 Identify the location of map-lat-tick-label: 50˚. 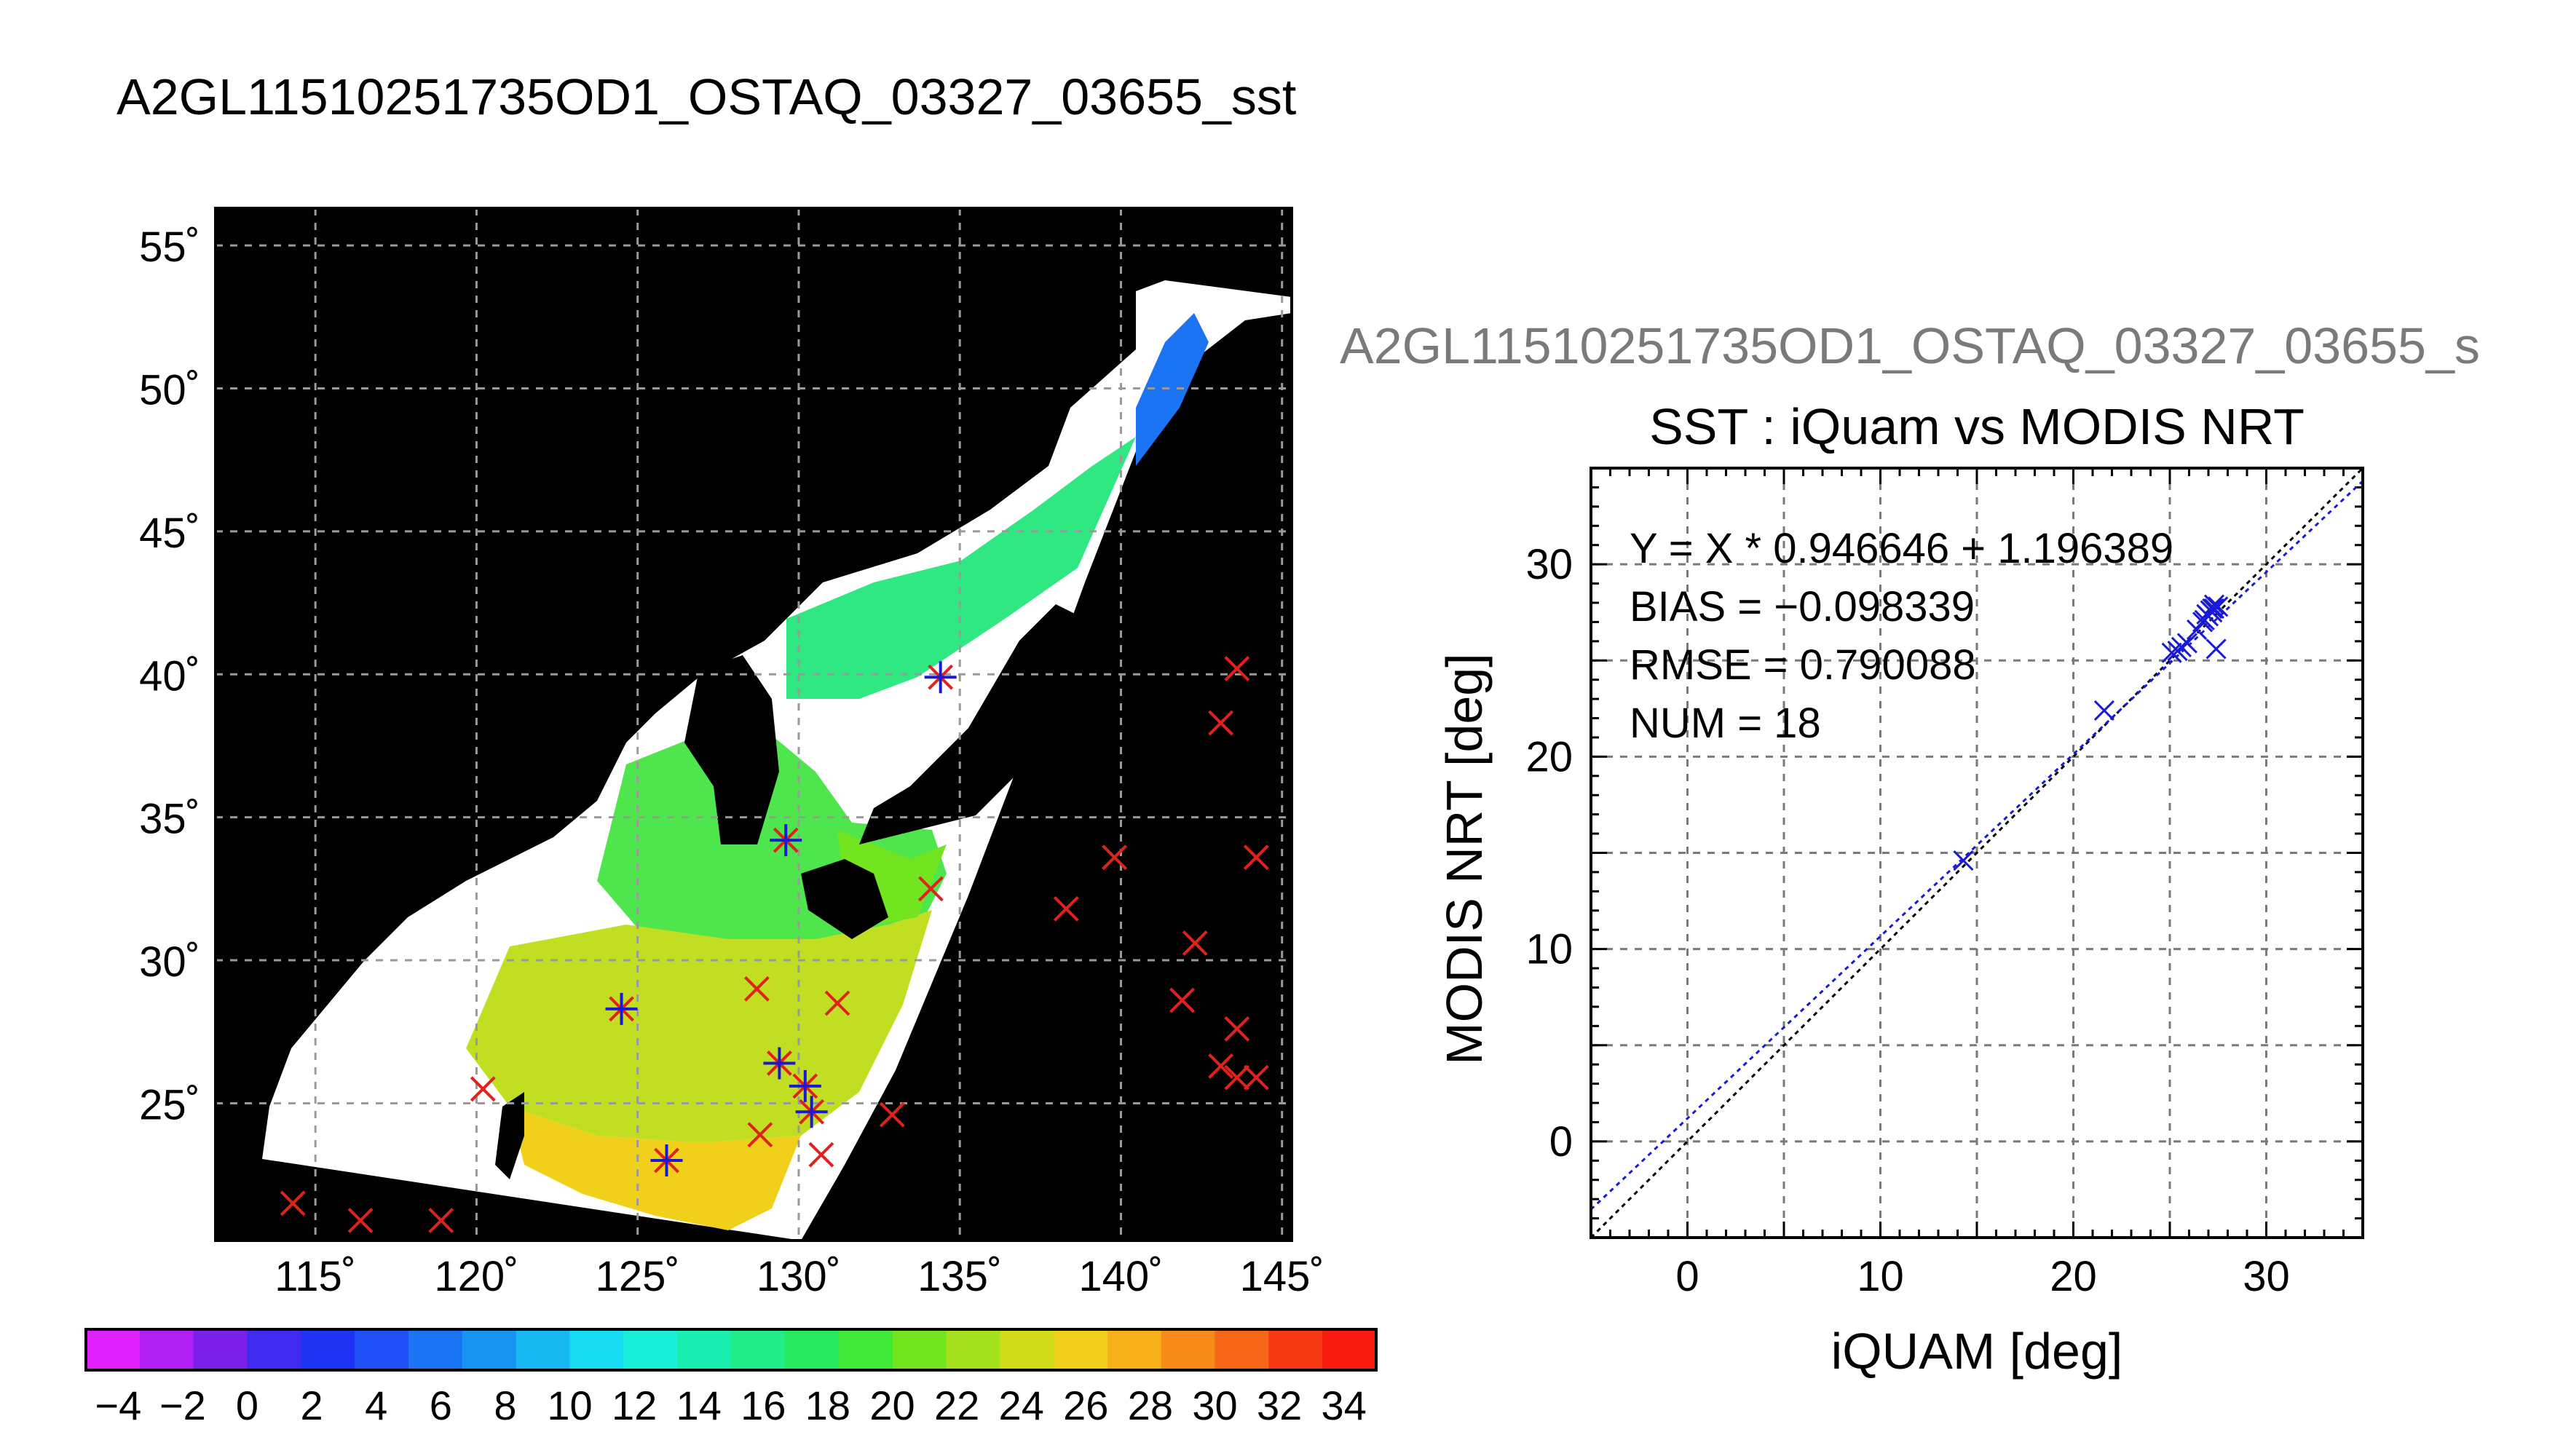
(169, 390).